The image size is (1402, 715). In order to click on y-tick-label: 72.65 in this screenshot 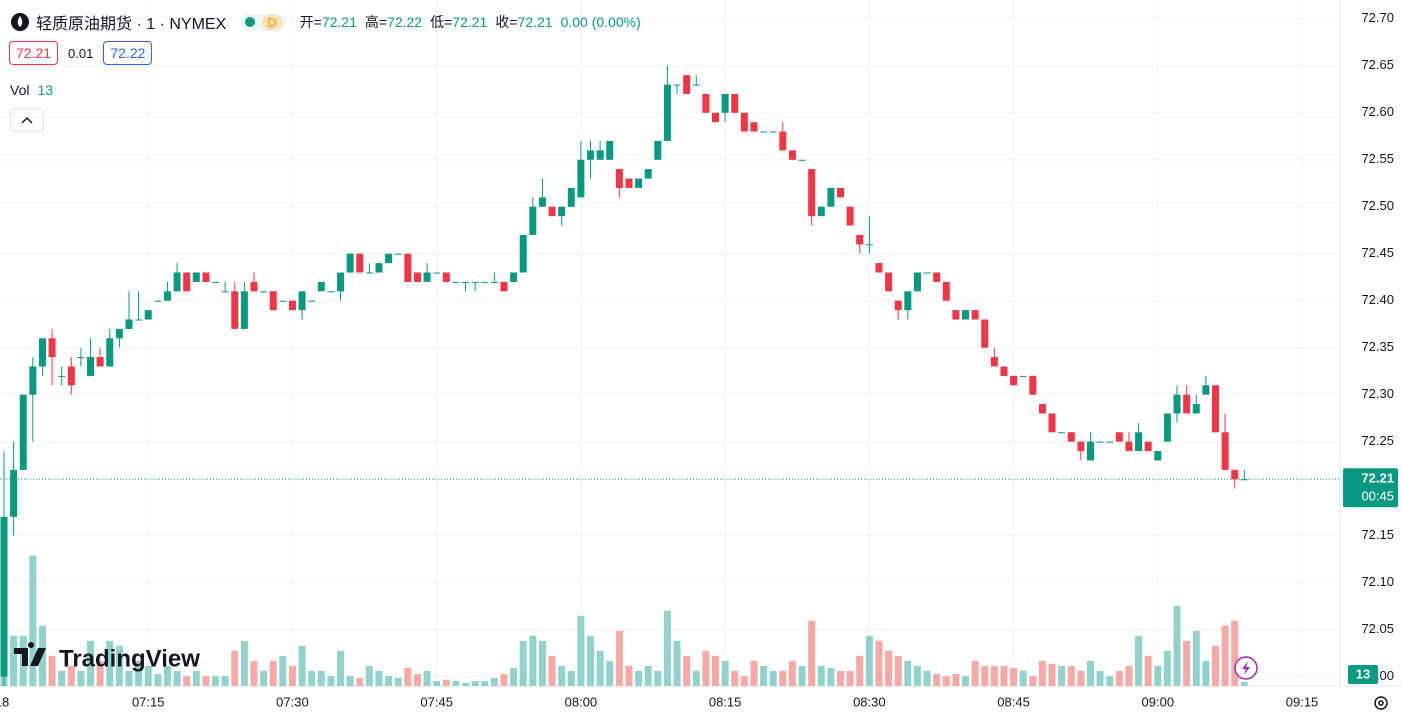, I will do `click(1377, 64)`.